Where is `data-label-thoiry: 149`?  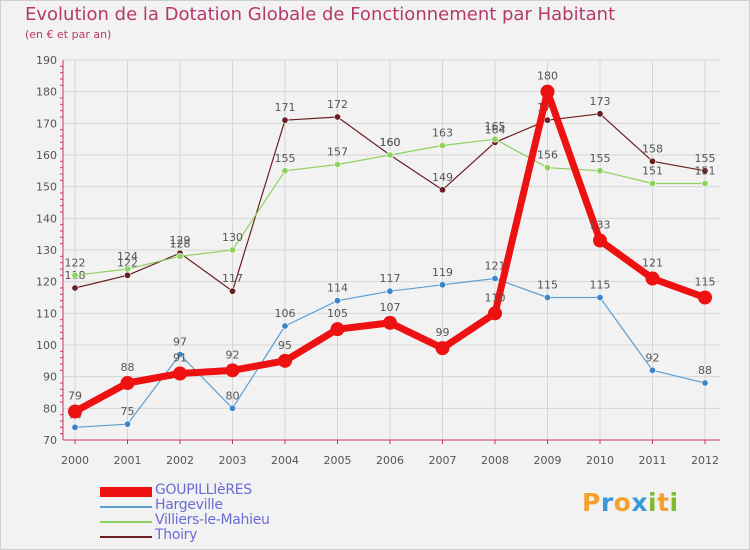 data-label-thoiry: 149 is located at coordinates (442, 177).